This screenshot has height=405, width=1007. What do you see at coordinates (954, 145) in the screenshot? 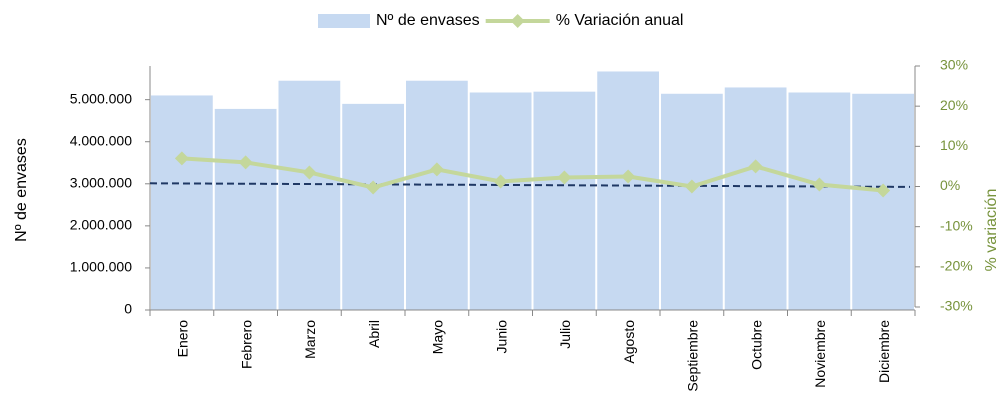
I see `y2-tick-label: 10%` at bounding box center [954, 145].